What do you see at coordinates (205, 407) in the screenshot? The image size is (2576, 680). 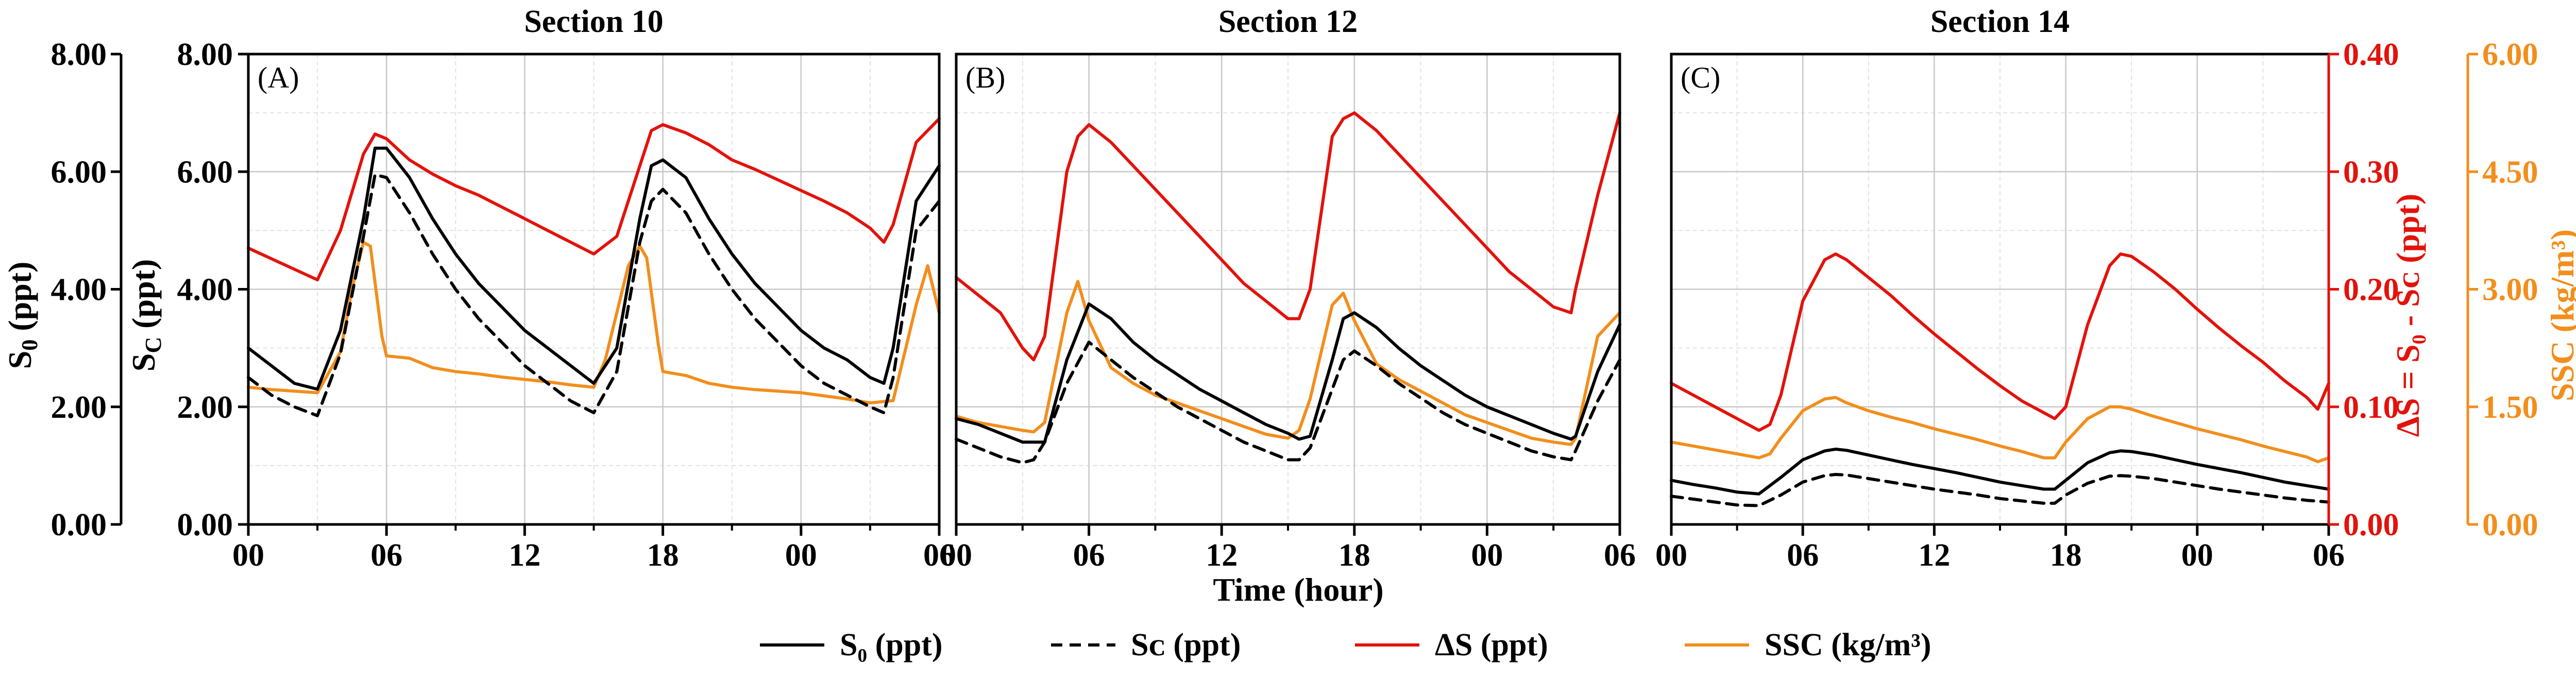 I see `inner-y-tick-label: 2.00` at bounding box center [205, 407].